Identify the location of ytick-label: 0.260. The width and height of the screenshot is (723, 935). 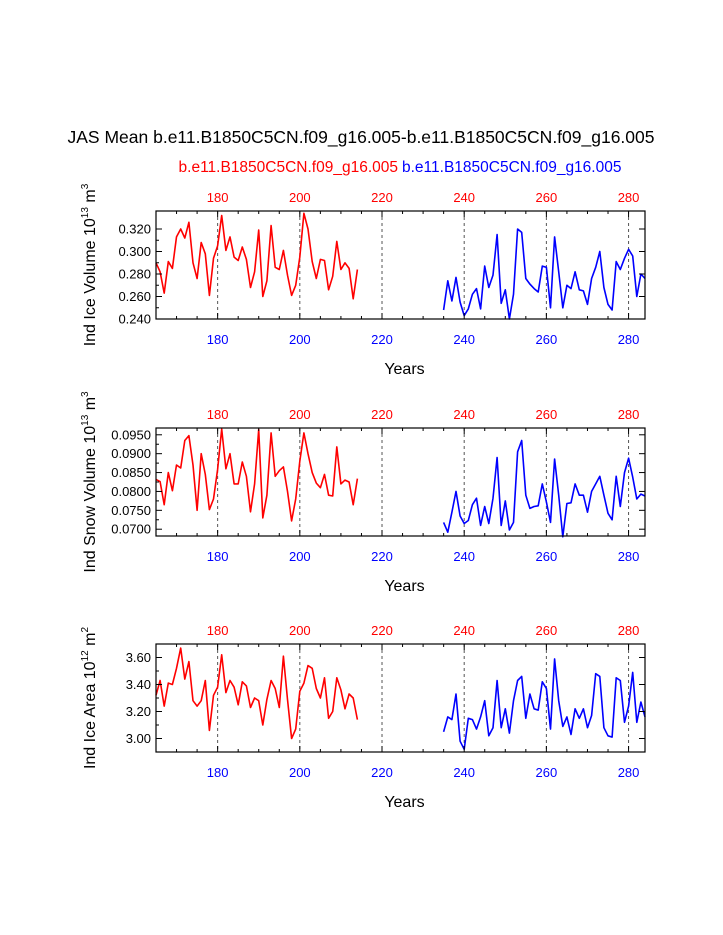
(134, 296).